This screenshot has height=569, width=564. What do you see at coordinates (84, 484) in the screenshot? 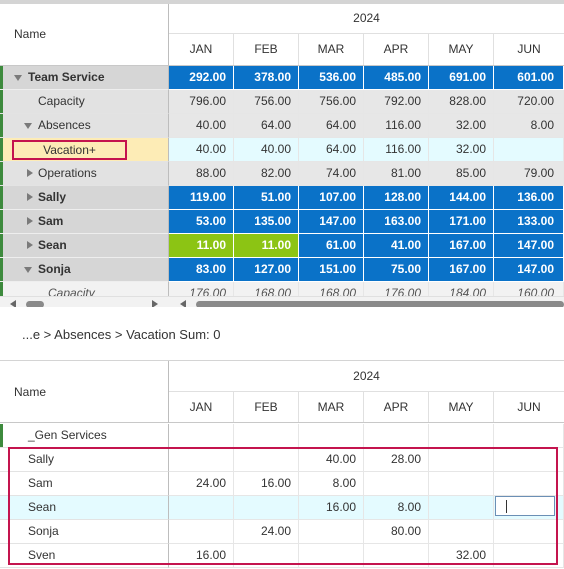
I see `row-name-cell: Sam` at bounding box center [84, 484].